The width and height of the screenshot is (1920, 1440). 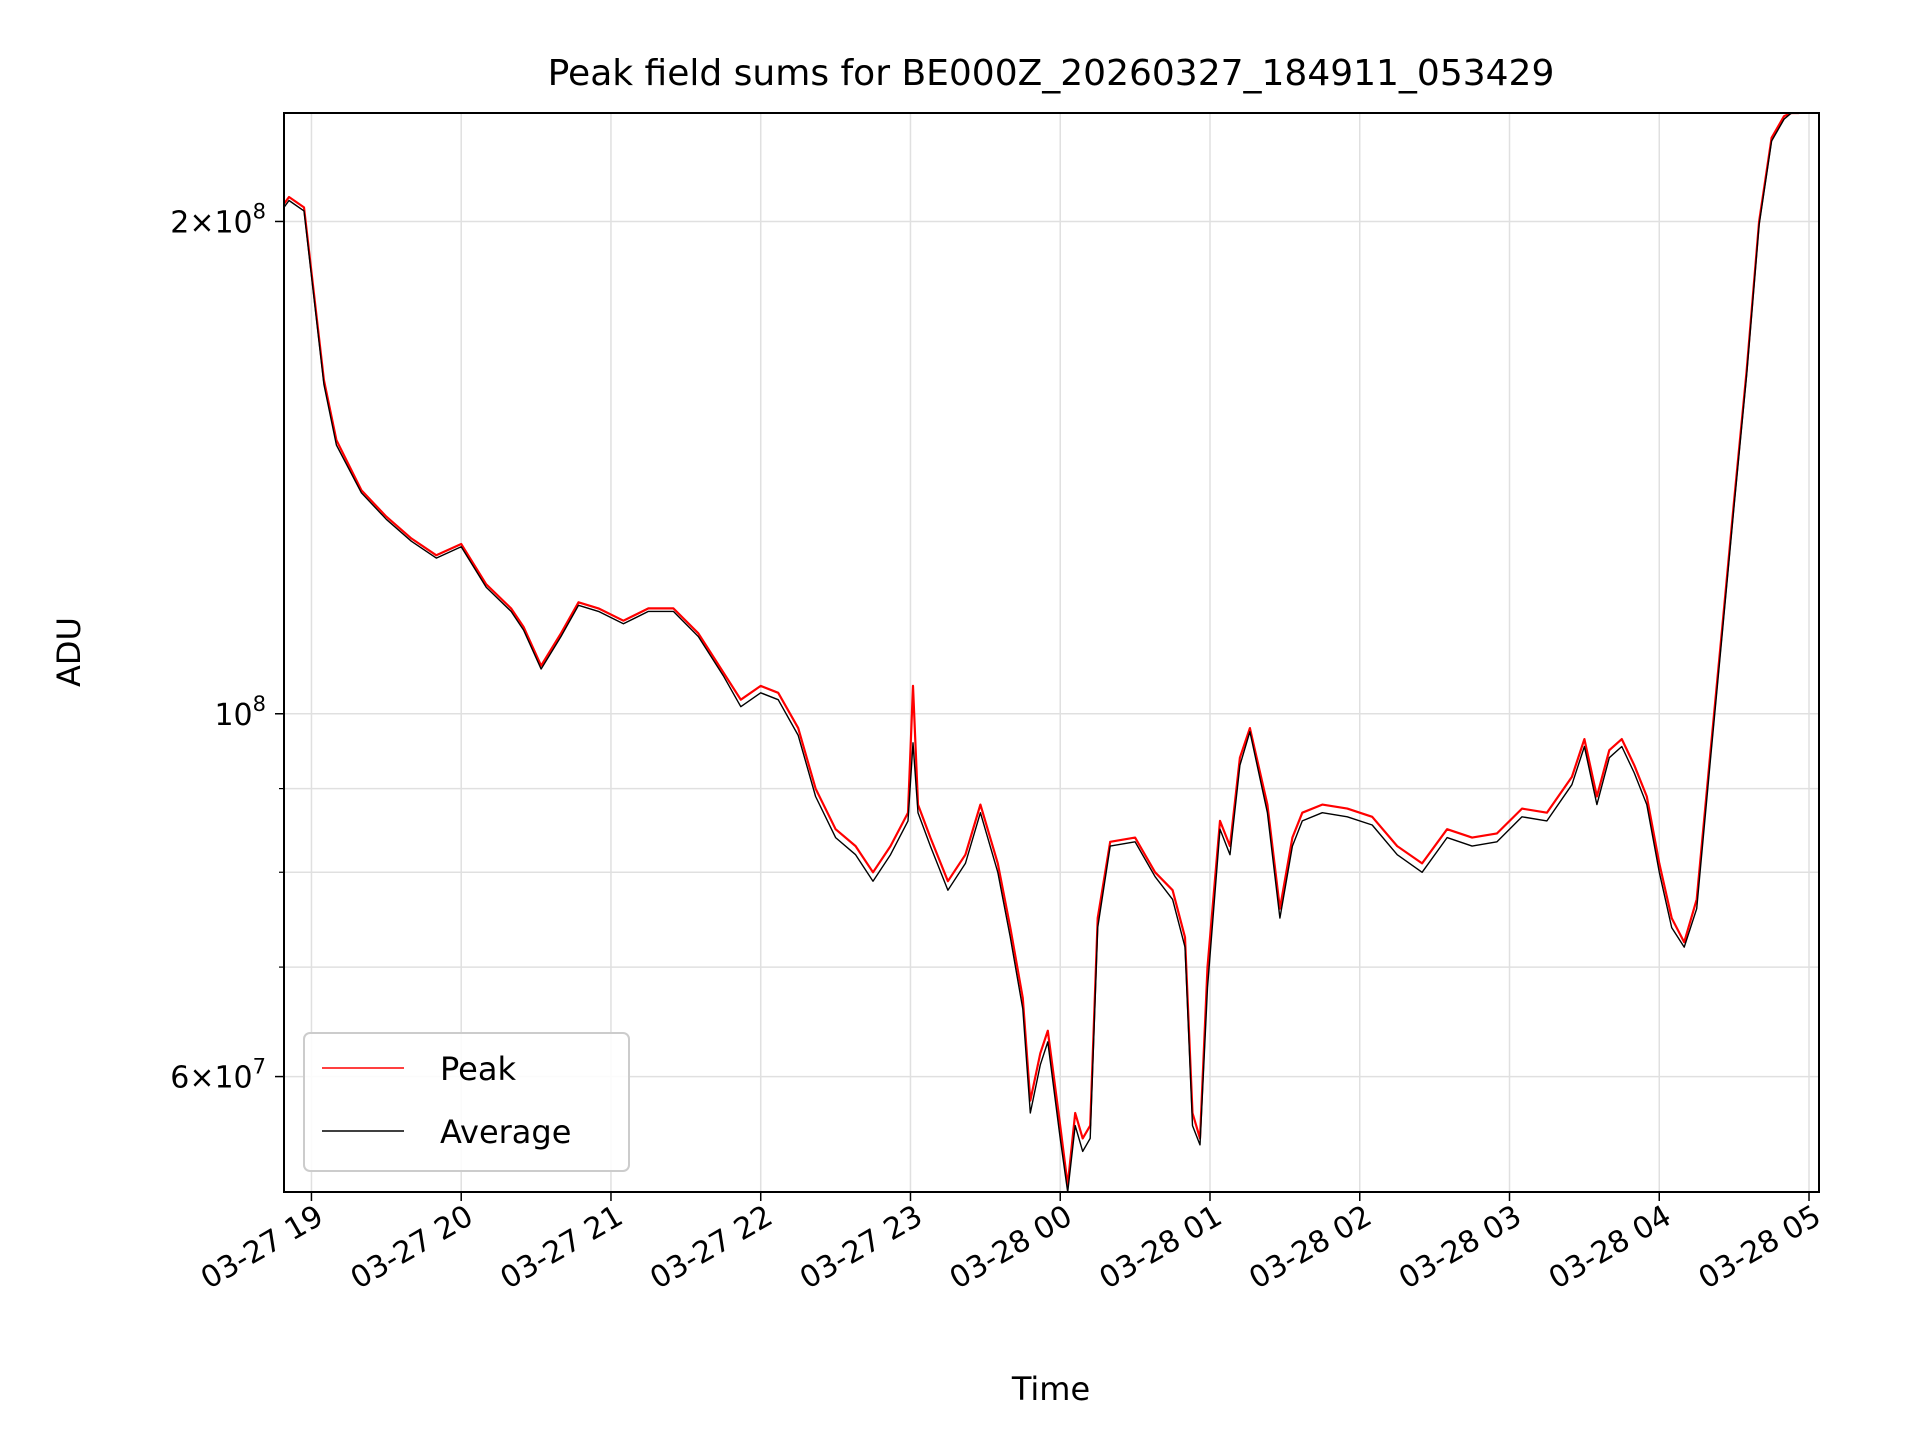 I want to click on y-tick-label: 2×10⁸, so click(x=218, y=219).